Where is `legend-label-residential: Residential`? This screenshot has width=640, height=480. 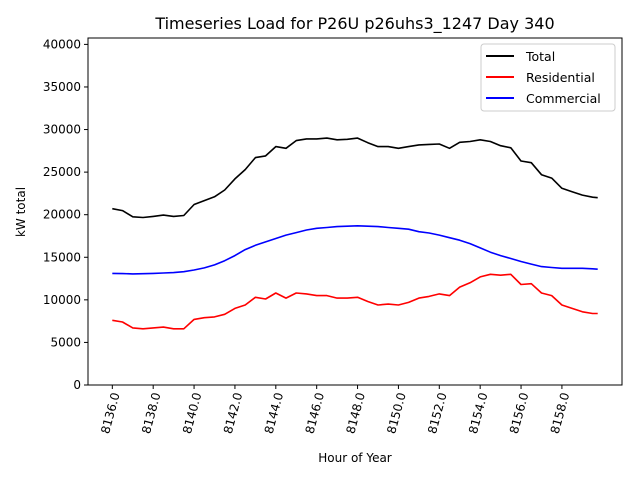 legend-label-residential: Residential is located at coordinates (560, 77).